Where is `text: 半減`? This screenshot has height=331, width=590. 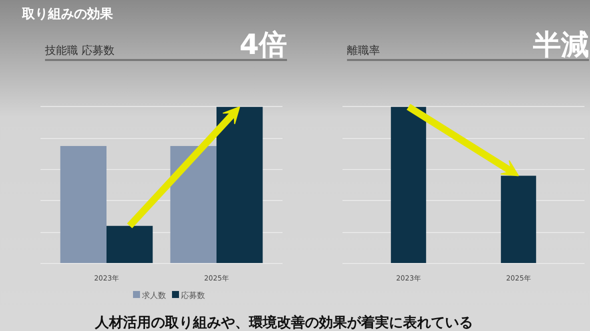 text: 半減 is located at coordinates (561, 44).